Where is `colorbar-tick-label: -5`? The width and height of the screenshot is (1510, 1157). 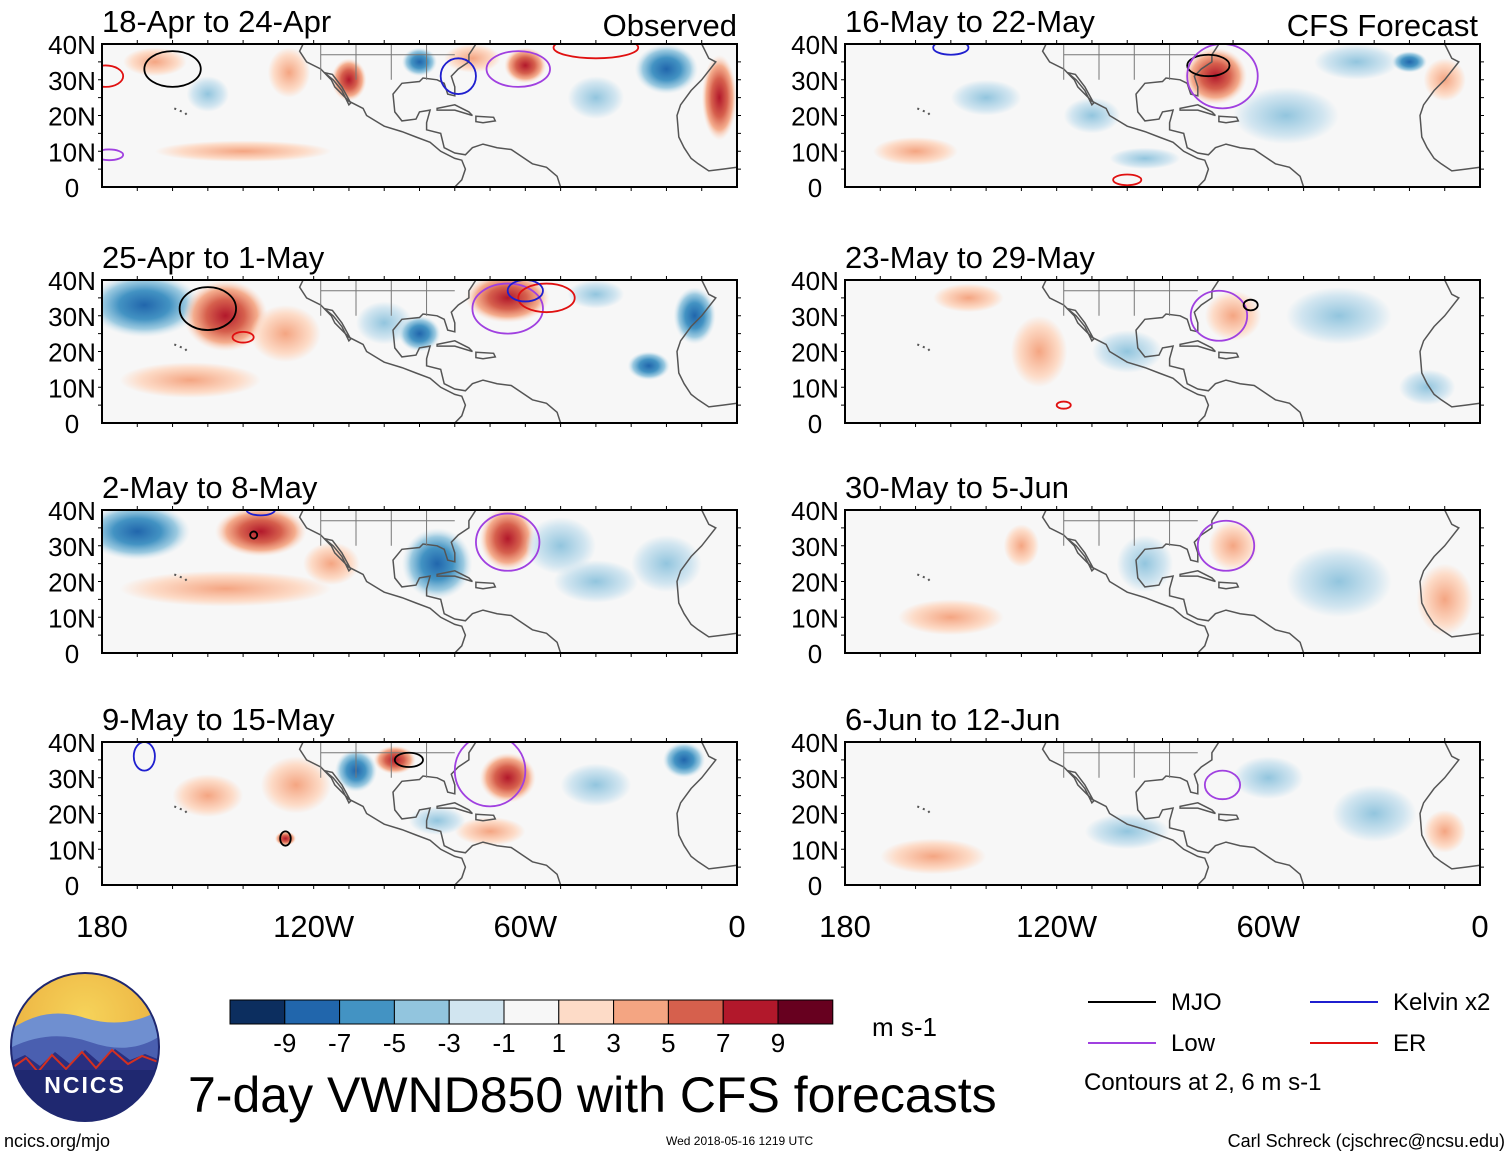
colorbar-tick-label: -5 is located at coordinates (394, 1043).